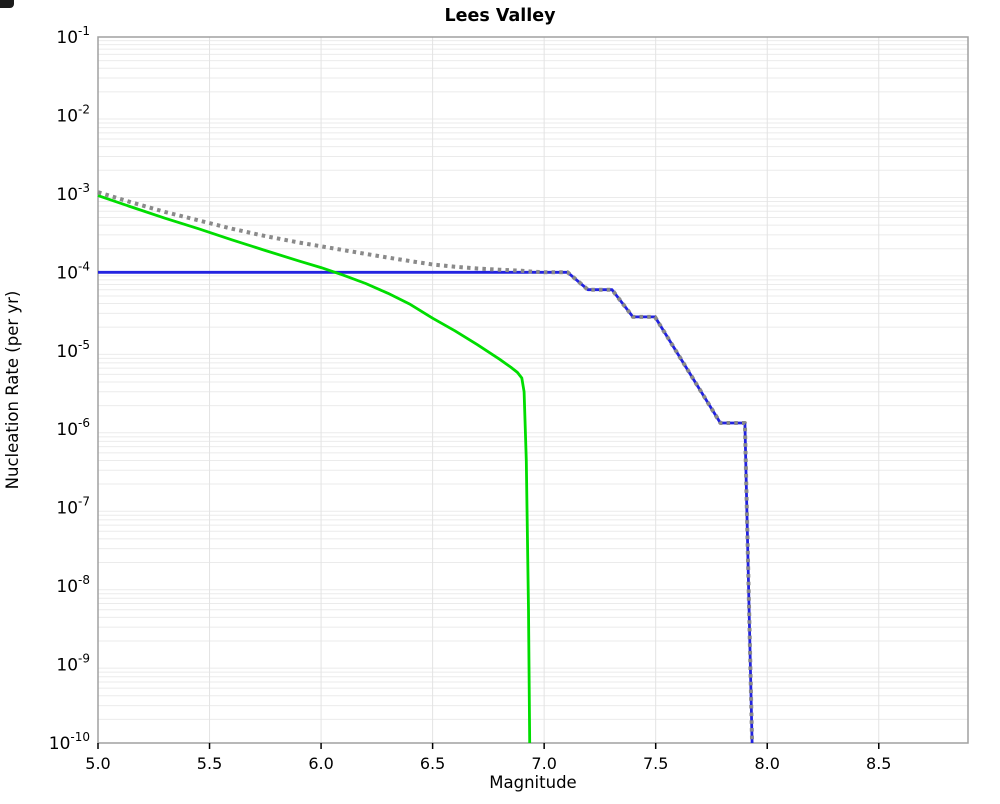 The height and width of the screenshot is (804, 1000). Describe the element at coordinates (73, 114) in the screenshot. I see `y-tick-label: 10⁻²` at that location.